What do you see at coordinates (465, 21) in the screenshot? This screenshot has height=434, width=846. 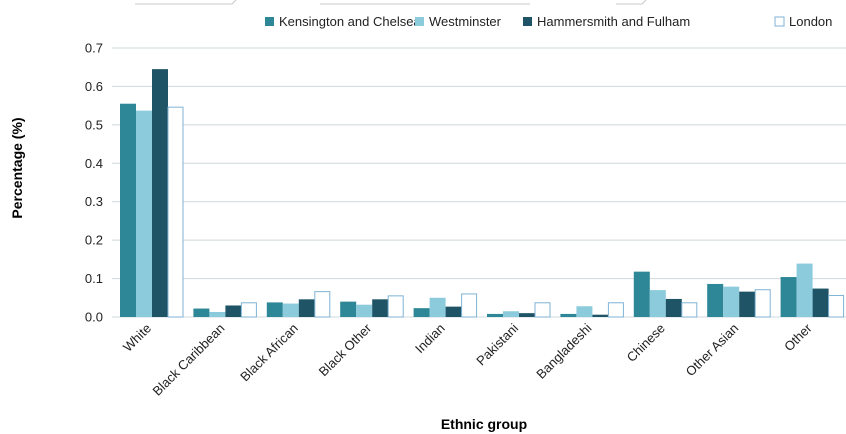 I see `legend-label: Westminster` at bounding box center [465, 21].